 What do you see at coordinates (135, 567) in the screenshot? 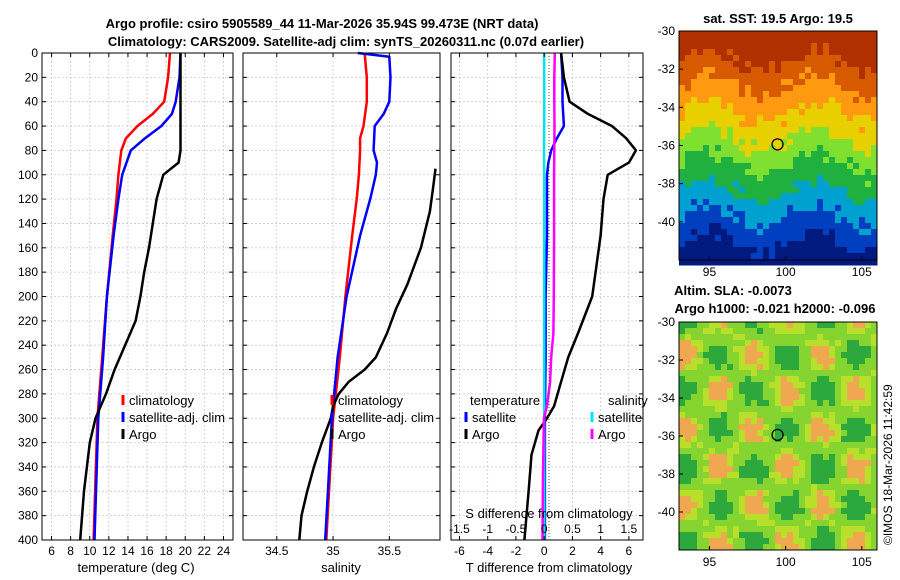
I see `temperature-xlabel: temperature (deg C)` at bounding box center [135, 567].